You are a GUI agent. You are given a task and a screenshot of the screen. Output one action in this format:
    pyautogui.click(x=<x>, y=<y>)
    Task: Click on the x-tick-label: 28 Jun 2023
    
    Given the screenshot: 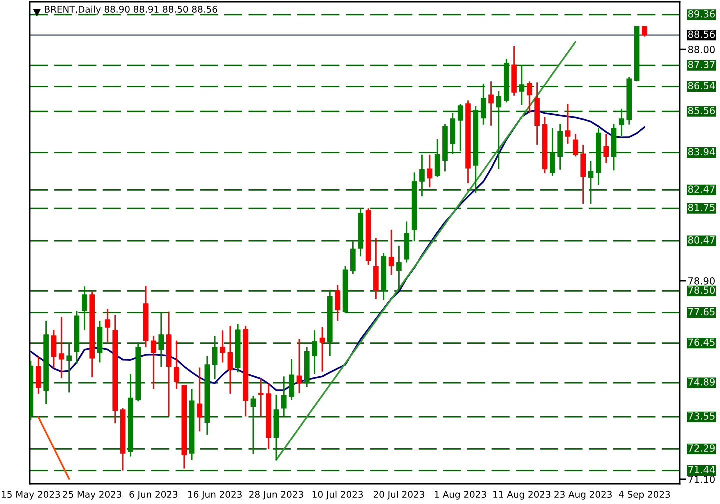 What is the action you would take?
    pyautogui.click(x=277, y=495)
    